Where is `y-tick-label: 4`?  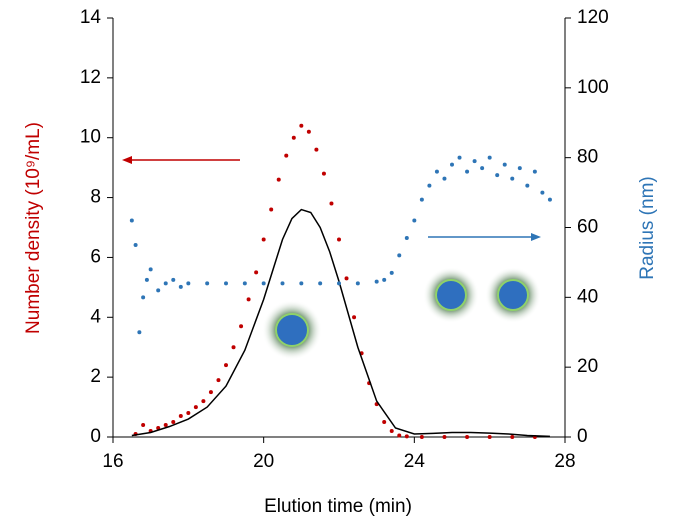
y-tick-label: 4 is located at coordinates (95, 316).